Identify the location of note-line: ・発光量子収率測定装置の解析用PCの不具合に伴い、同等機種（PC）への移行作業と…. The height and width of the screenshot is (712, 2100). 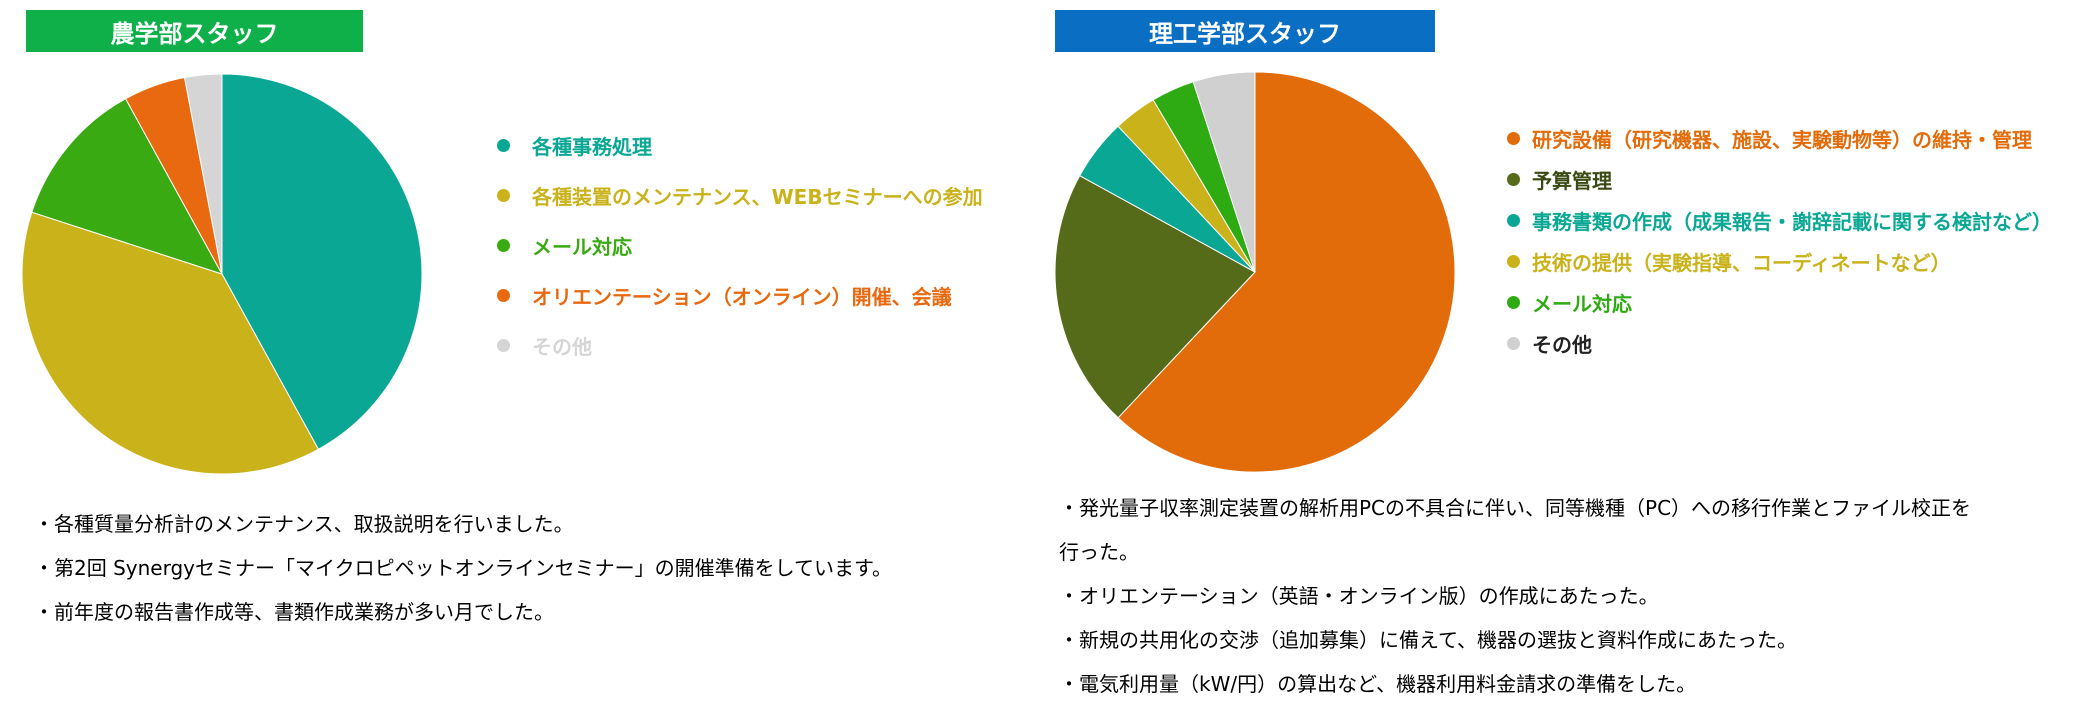
(1515, 508).